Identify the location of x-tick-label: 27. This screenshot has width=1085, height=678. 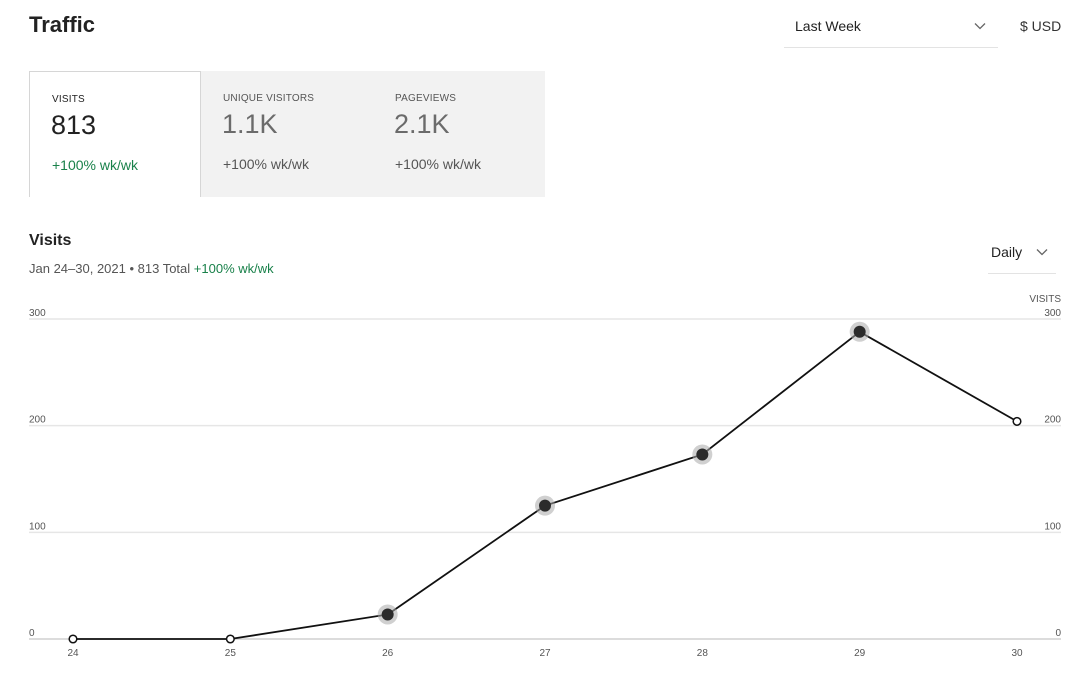
(545, 653).